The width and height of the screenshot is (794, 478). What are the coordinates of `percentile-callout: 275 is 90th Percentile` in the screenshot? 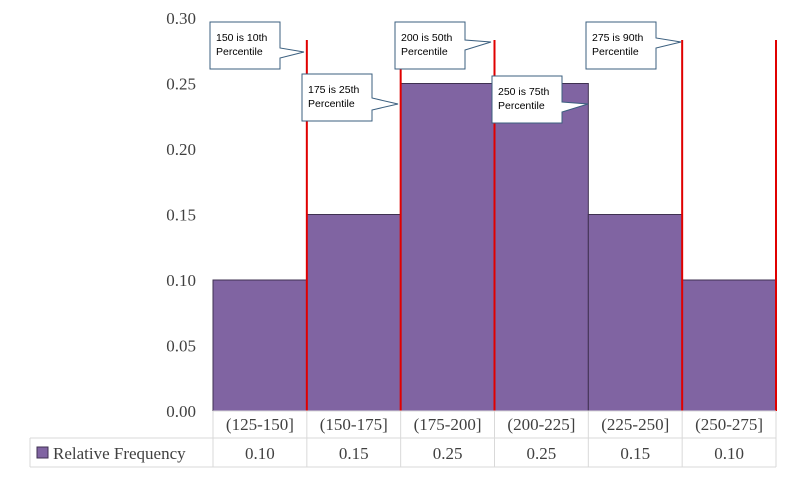 It's located at (633, 45).